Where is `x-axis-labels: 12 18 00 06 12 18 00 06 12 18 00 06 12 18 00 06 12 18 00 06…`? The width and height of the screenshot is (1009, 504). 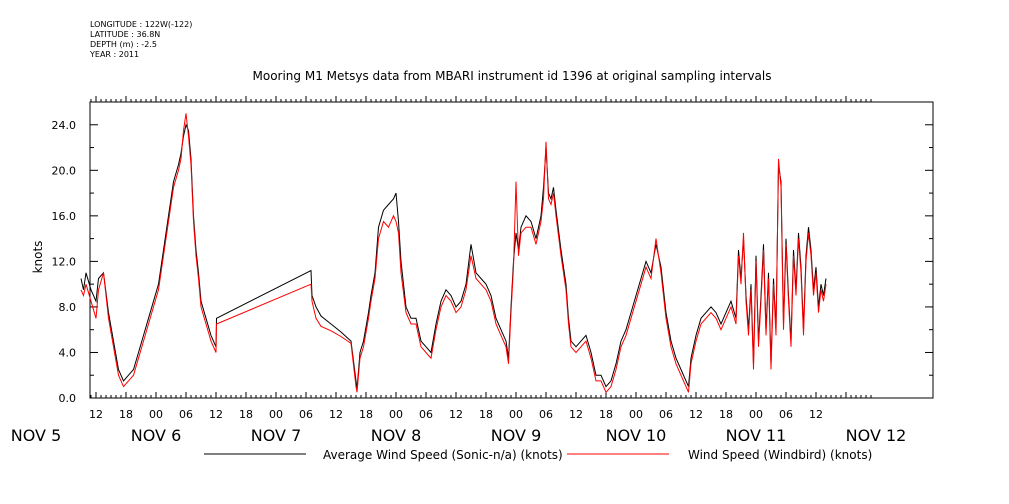 x-axis-labels: 12 18 00 06 12 18 00 06 12 18 00 06 12 18 00 06 12 18 00 06… is located at coordinates (459, 426).